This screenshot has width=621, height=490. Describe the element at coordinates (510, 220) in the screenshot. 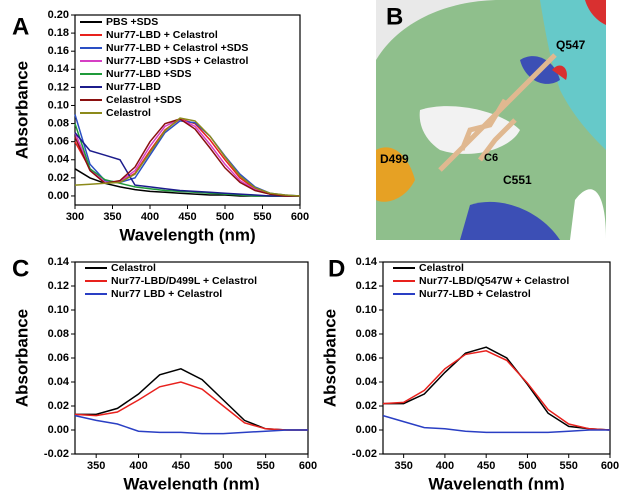

I see `surface-blue` at that location.